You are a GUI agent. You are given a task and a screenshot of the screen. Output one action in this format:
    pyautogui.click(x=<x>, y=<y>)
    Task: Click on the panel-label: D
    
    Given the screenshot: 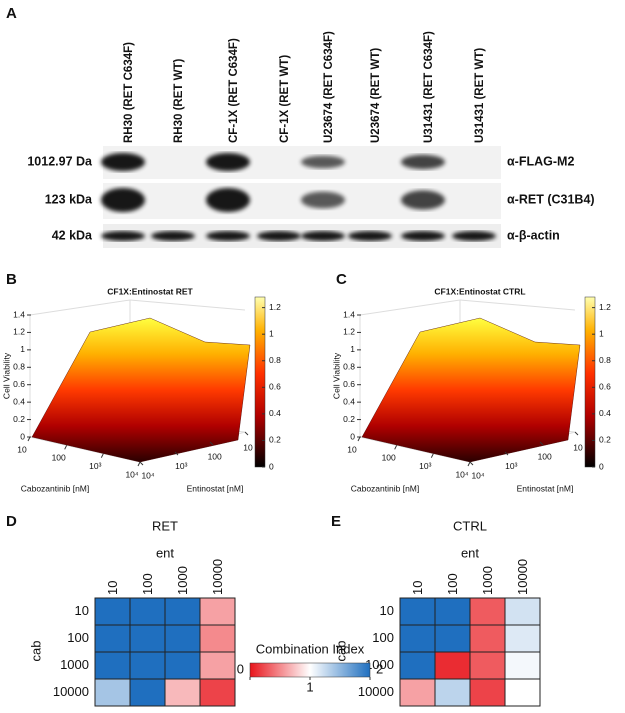 What is the action you would take?
    pyautogui.click(x=11, y=521)
    